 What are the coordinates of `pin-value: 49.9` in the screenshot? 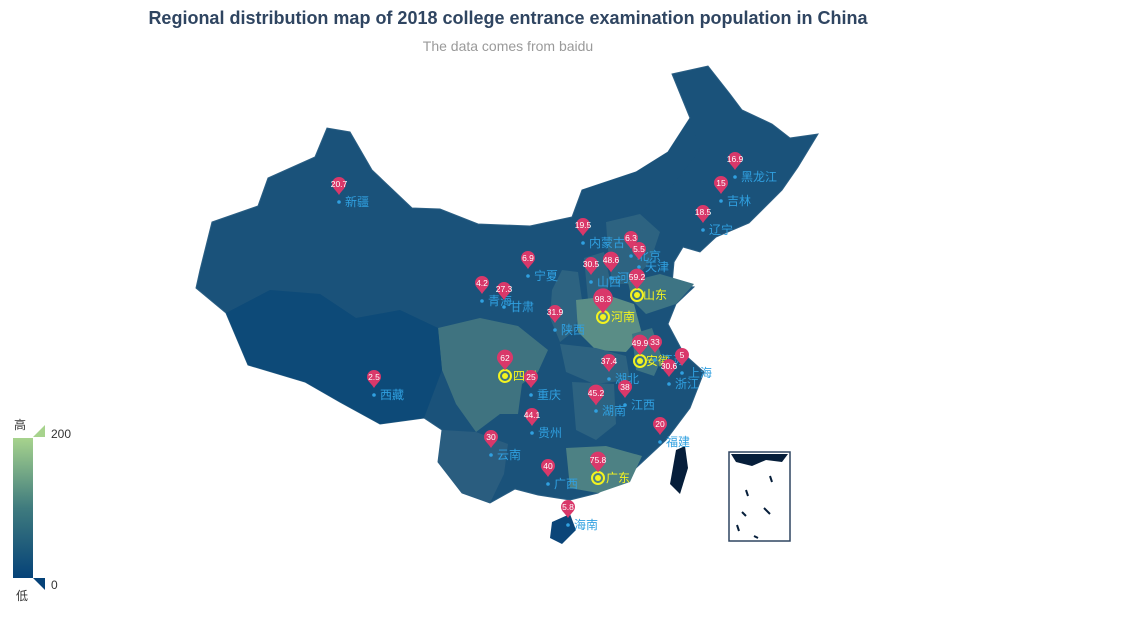 It's located at (640, 343).